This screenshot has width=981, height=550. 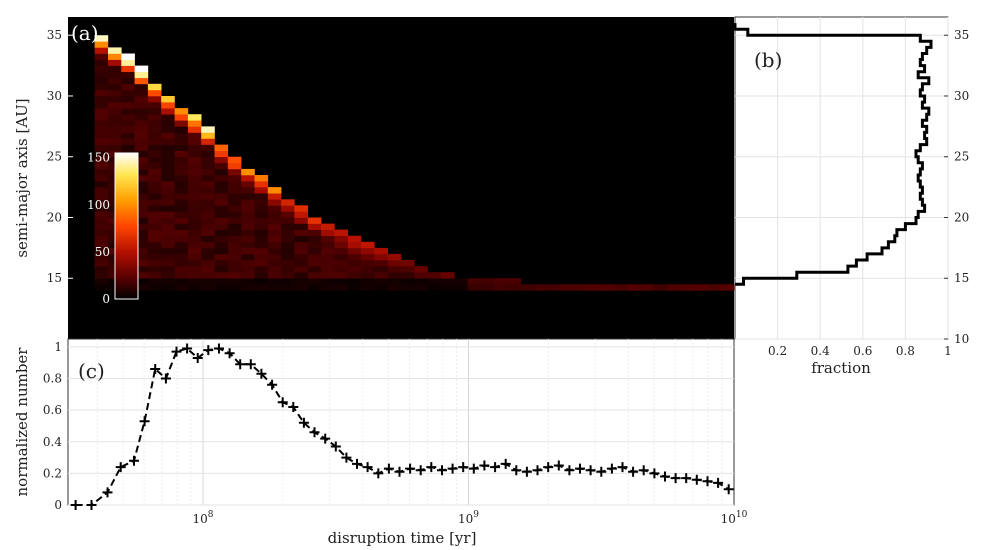 I want to click on normalized-x-tick-label: 108, so click(x=203, y=518).